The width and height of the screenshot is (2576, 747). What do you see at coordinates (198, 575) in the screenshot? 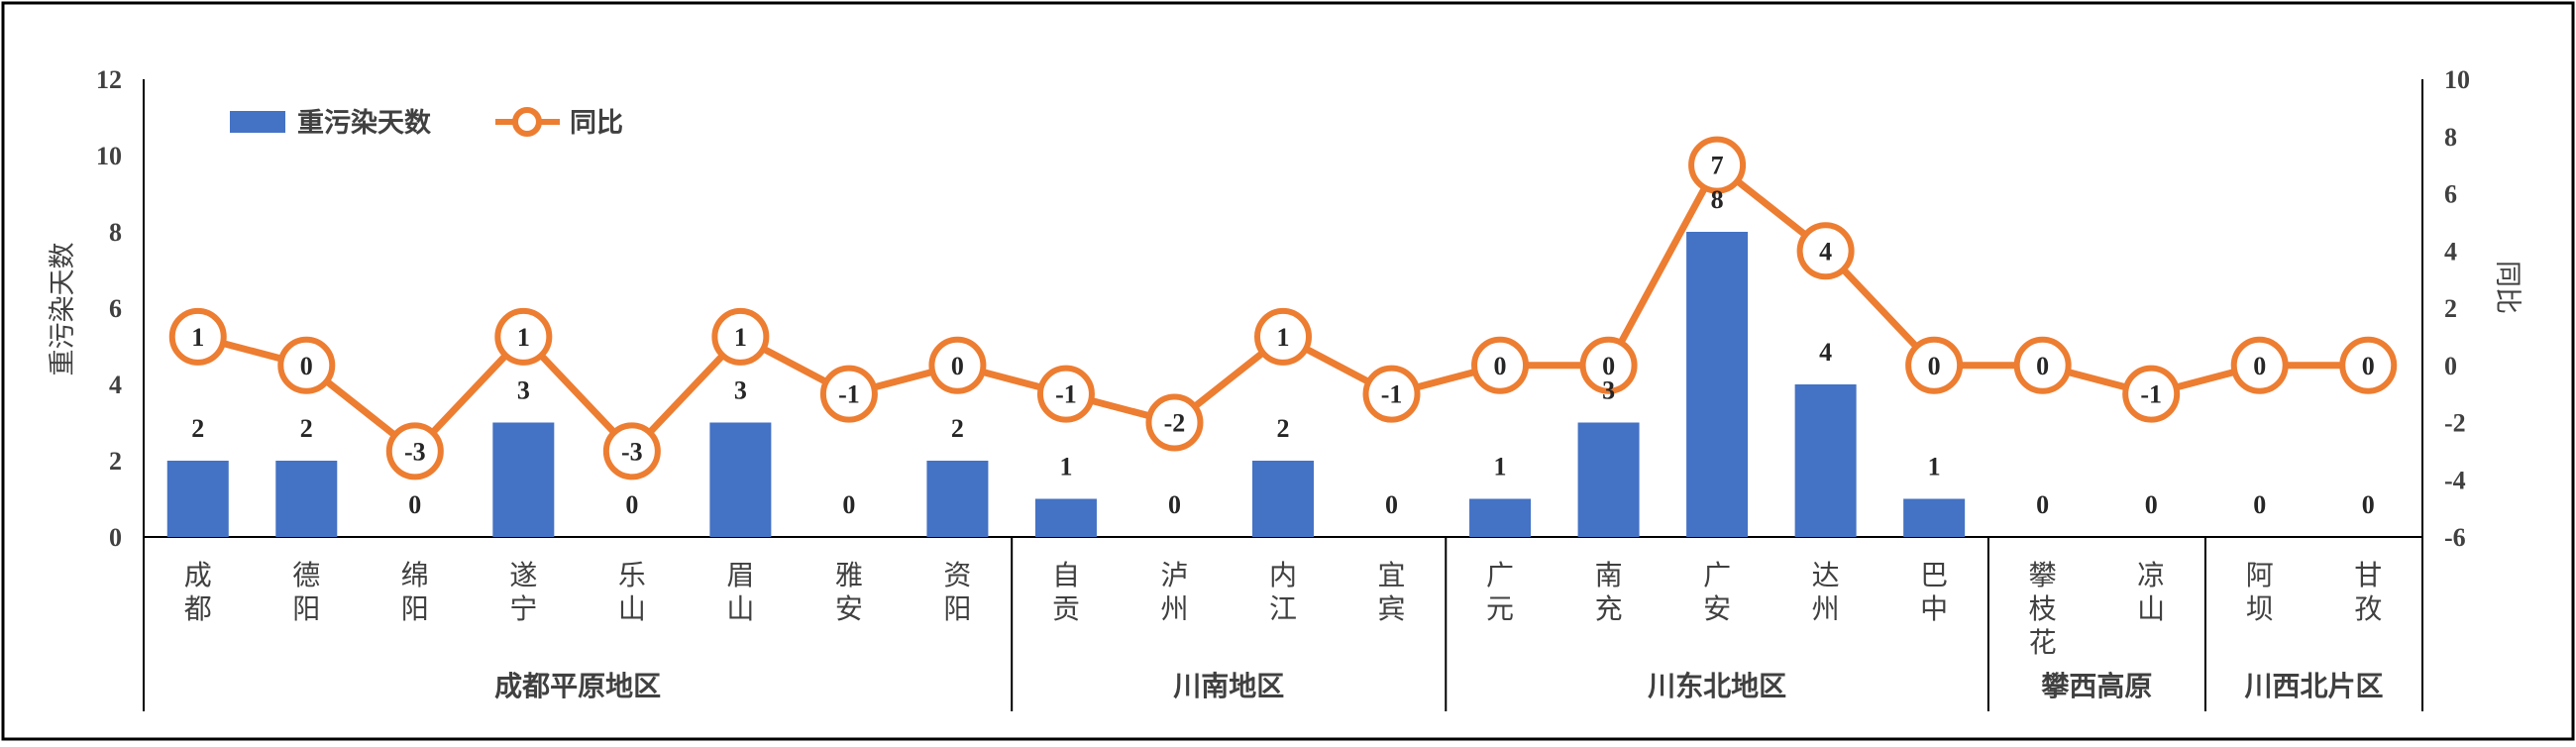
I see `x-tick-label: 成` at bounding box center [198, 575].